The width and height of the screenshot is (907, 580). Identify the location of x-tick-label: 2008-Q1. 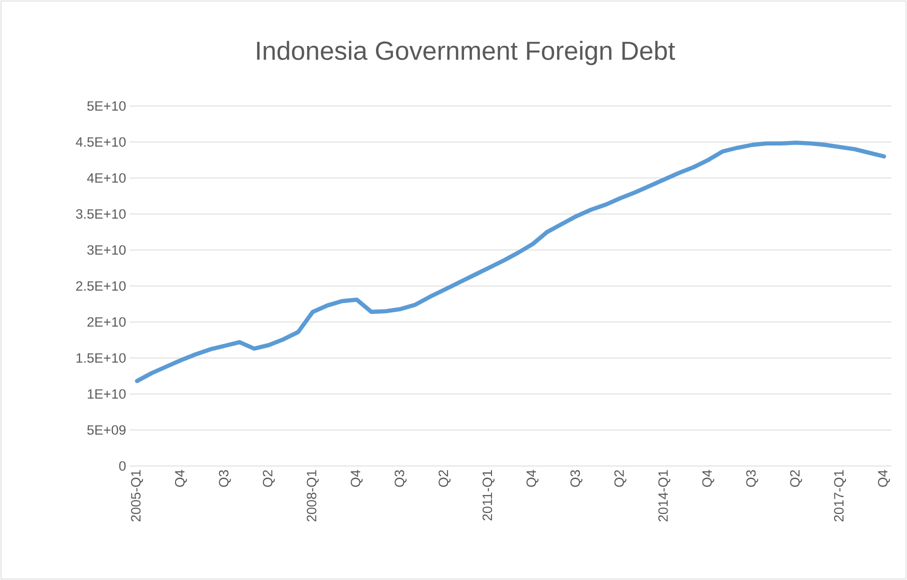
(312, 496).